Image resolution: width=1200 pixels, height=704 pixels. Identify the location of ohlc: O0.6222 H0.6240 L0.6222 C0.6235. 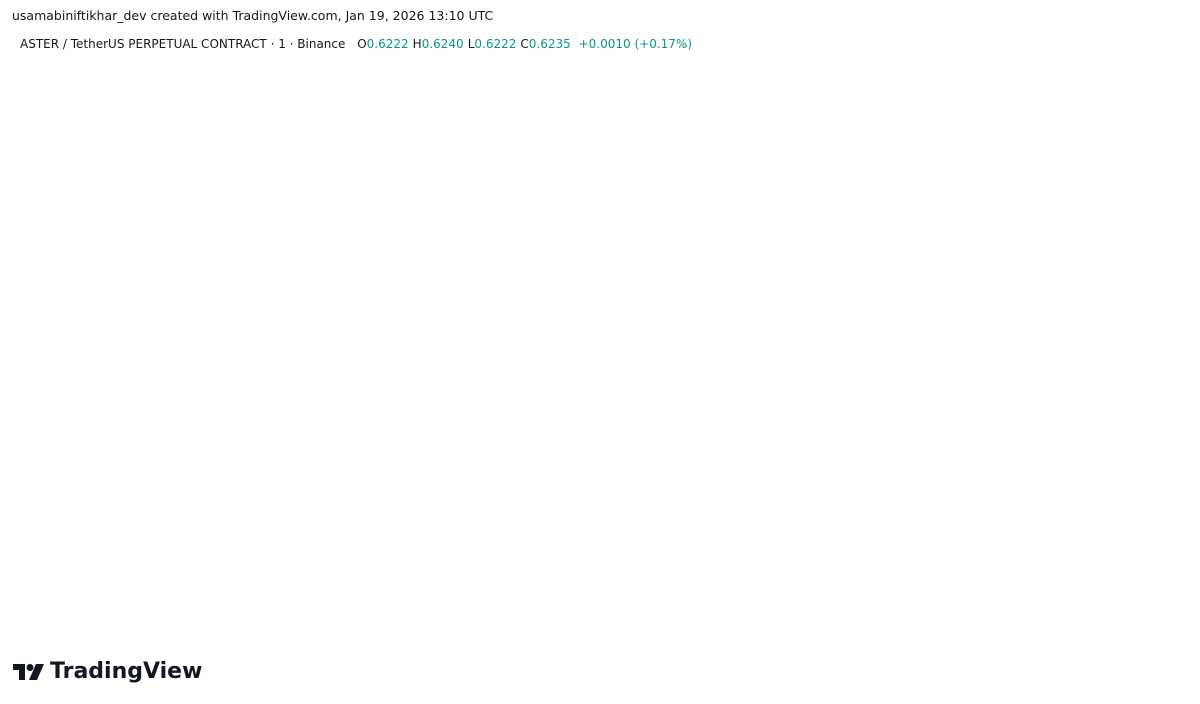
(466, 44).